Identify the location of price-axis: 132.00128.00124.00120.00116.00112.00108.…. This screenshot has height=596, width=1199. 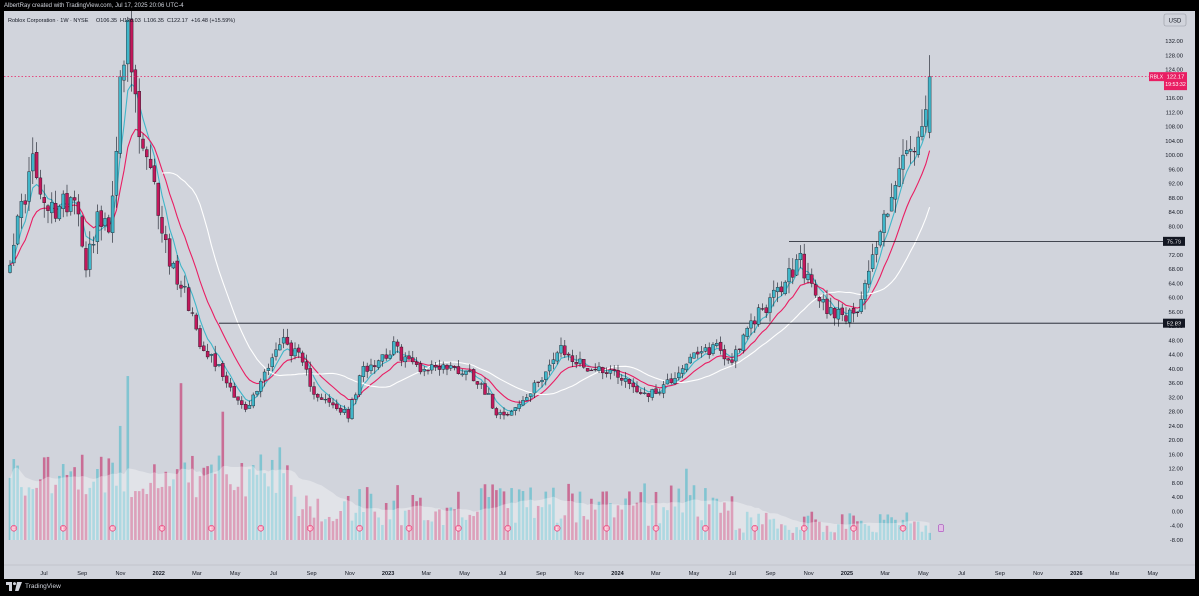
(1174, 291).